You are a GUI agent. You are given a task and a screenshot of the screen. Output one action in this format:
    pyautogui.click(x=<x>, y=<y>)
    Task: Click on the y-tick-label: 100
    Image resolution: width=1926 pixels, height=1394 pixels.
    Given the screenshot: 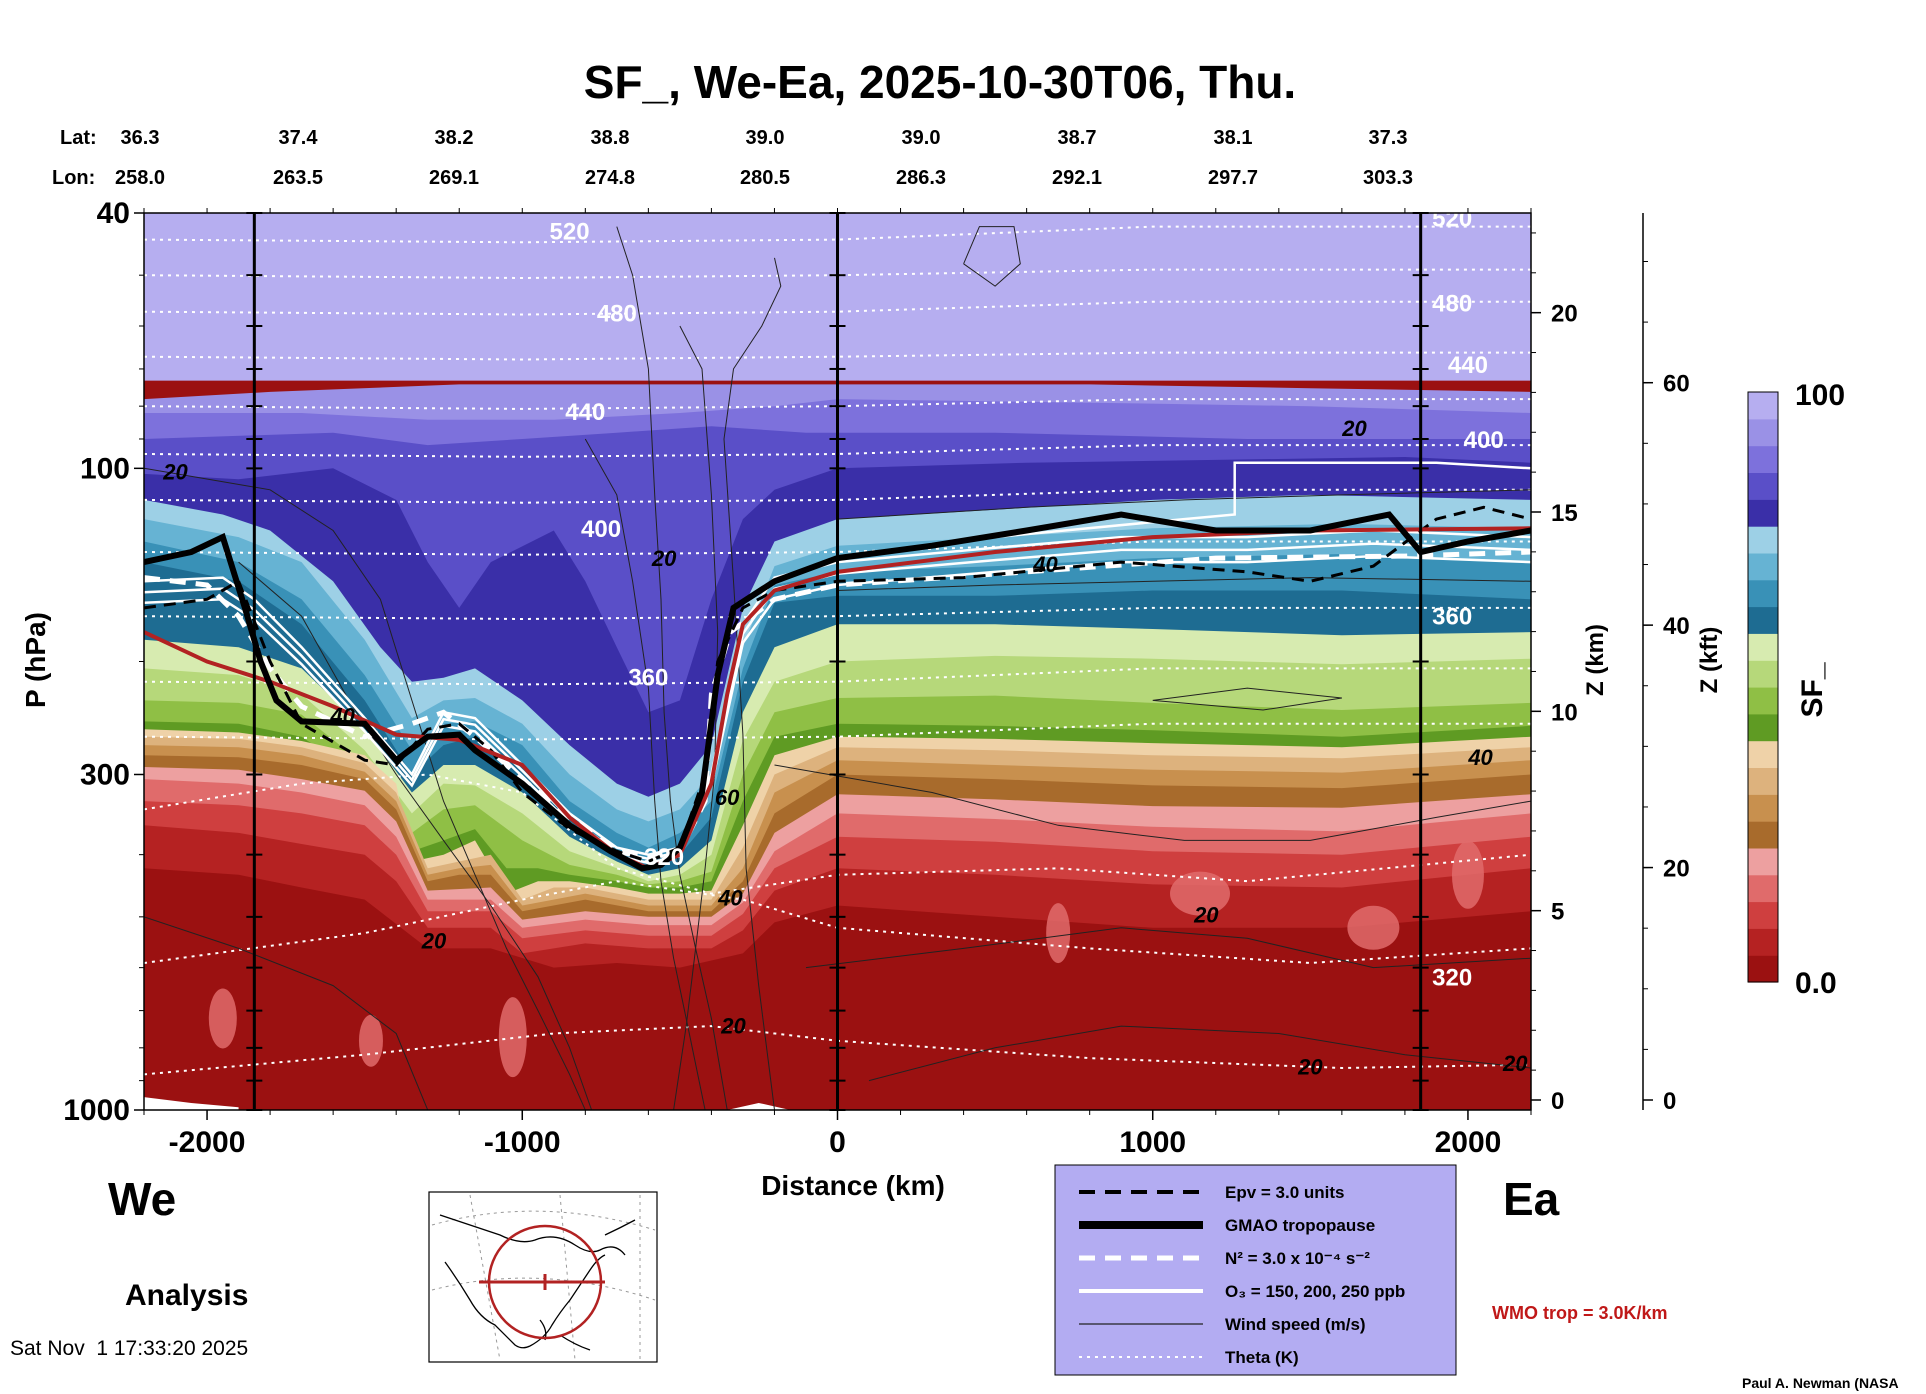 What is the action you would take?
    pyautogui.click(x=105, y=468)
    